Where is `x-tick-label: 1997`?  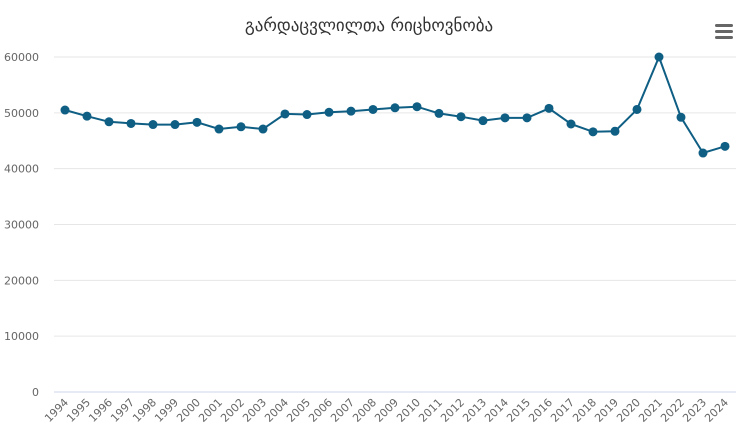
x-tick-label: 1997 is located at coordinates (122, 410).